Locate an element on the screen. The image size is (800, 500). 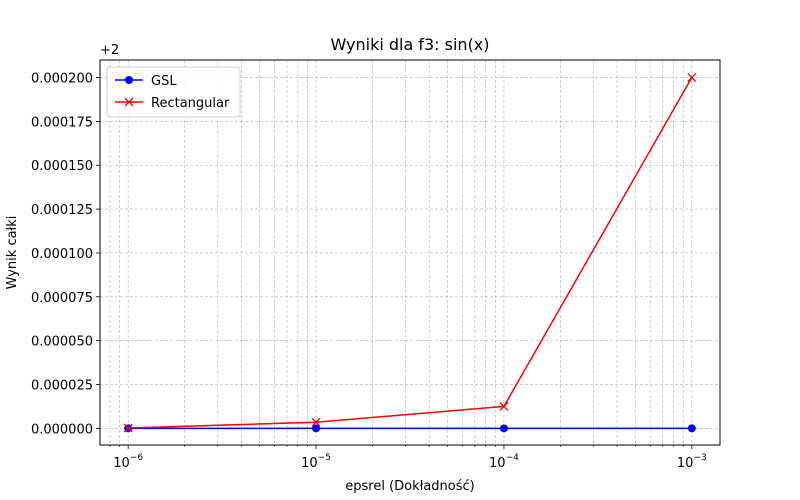
y-tick-label: 0.000125 is located at coordinates (62, 210).